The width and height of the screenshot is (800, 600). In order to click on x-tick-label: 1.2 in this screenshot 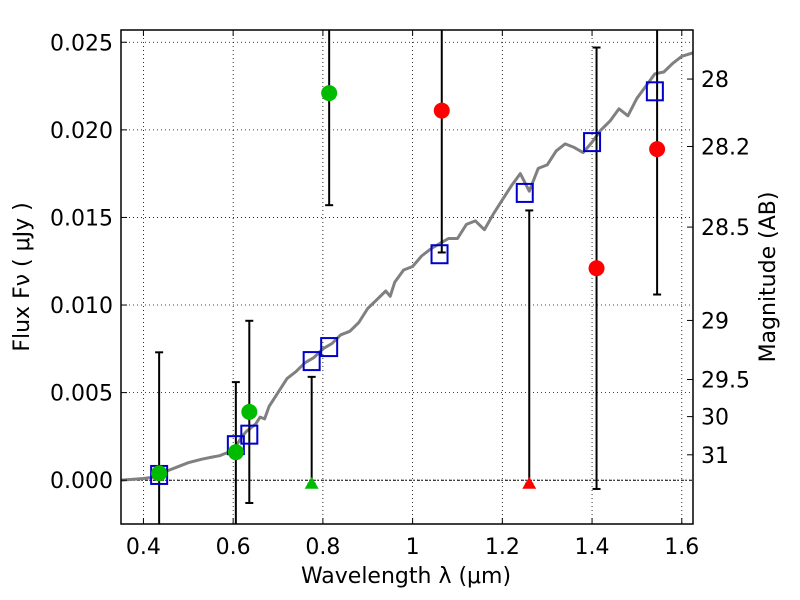, I will do `click(502, 547)`.